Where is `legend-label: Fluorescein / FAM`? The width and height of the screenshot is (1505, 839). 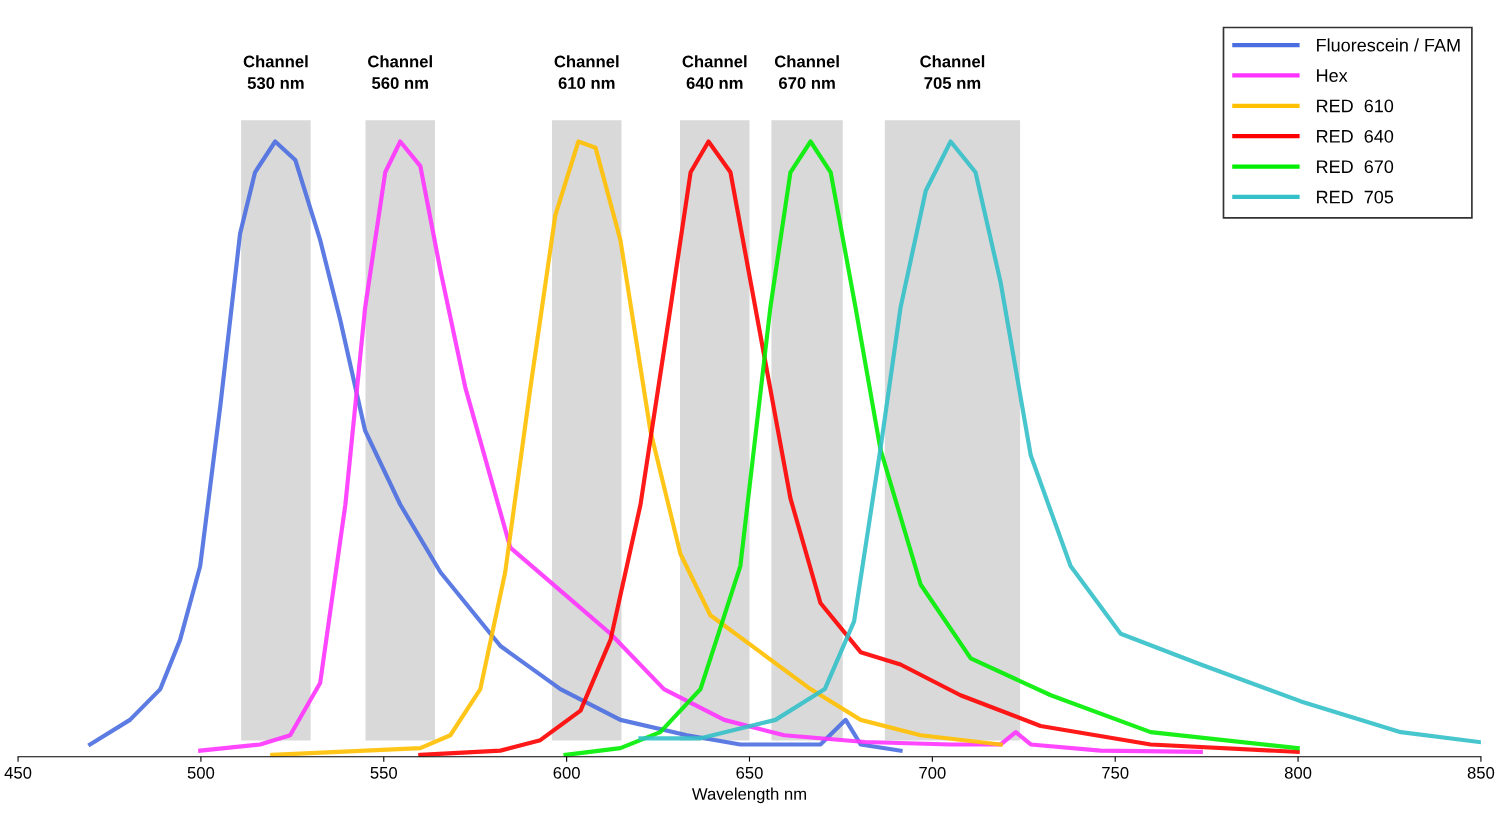
legend-label: Fluorescein / FAM is located at coordinates (1388, 45).